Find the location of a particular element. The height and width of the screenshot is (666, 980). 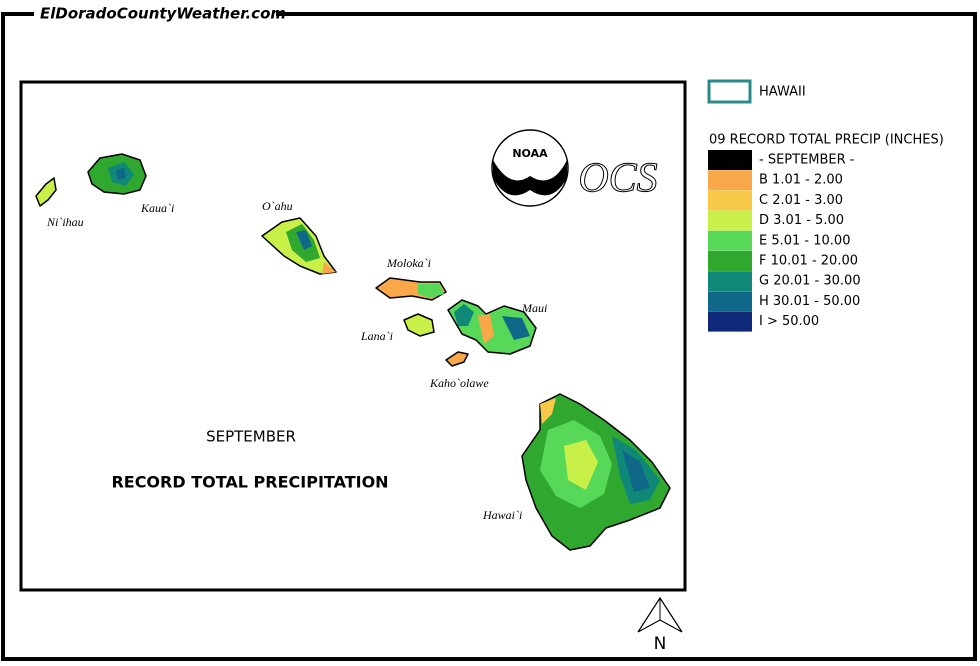

island-kahoolawe is located at coordinates (457, 359).